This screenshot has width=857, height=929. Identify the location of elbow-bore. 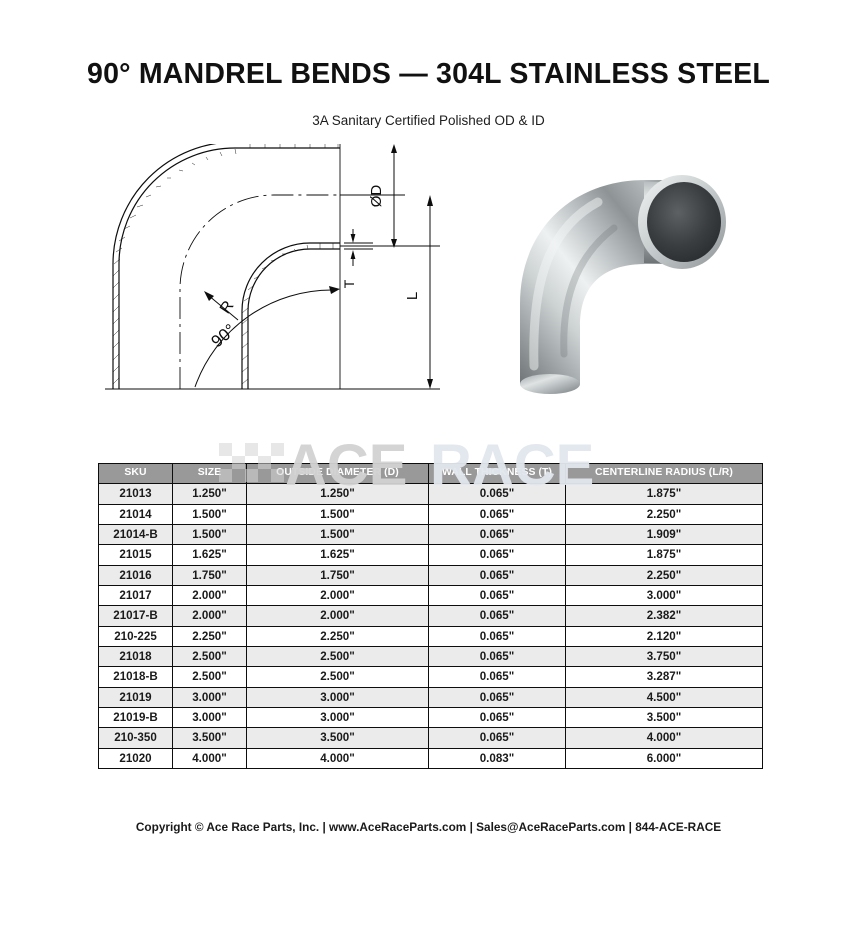
(684, 222).